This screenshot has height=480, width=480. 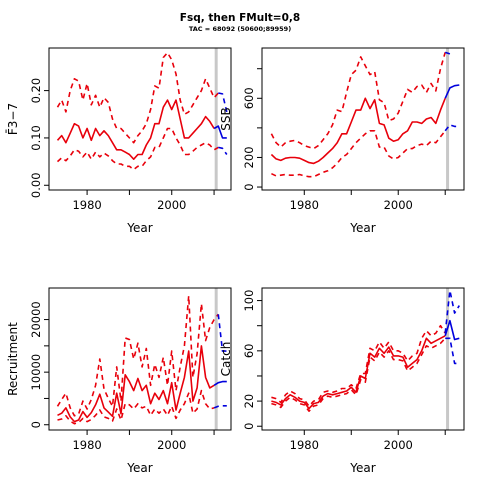 I want to click on y-tick-label: 600, so click(x=249, y=98).